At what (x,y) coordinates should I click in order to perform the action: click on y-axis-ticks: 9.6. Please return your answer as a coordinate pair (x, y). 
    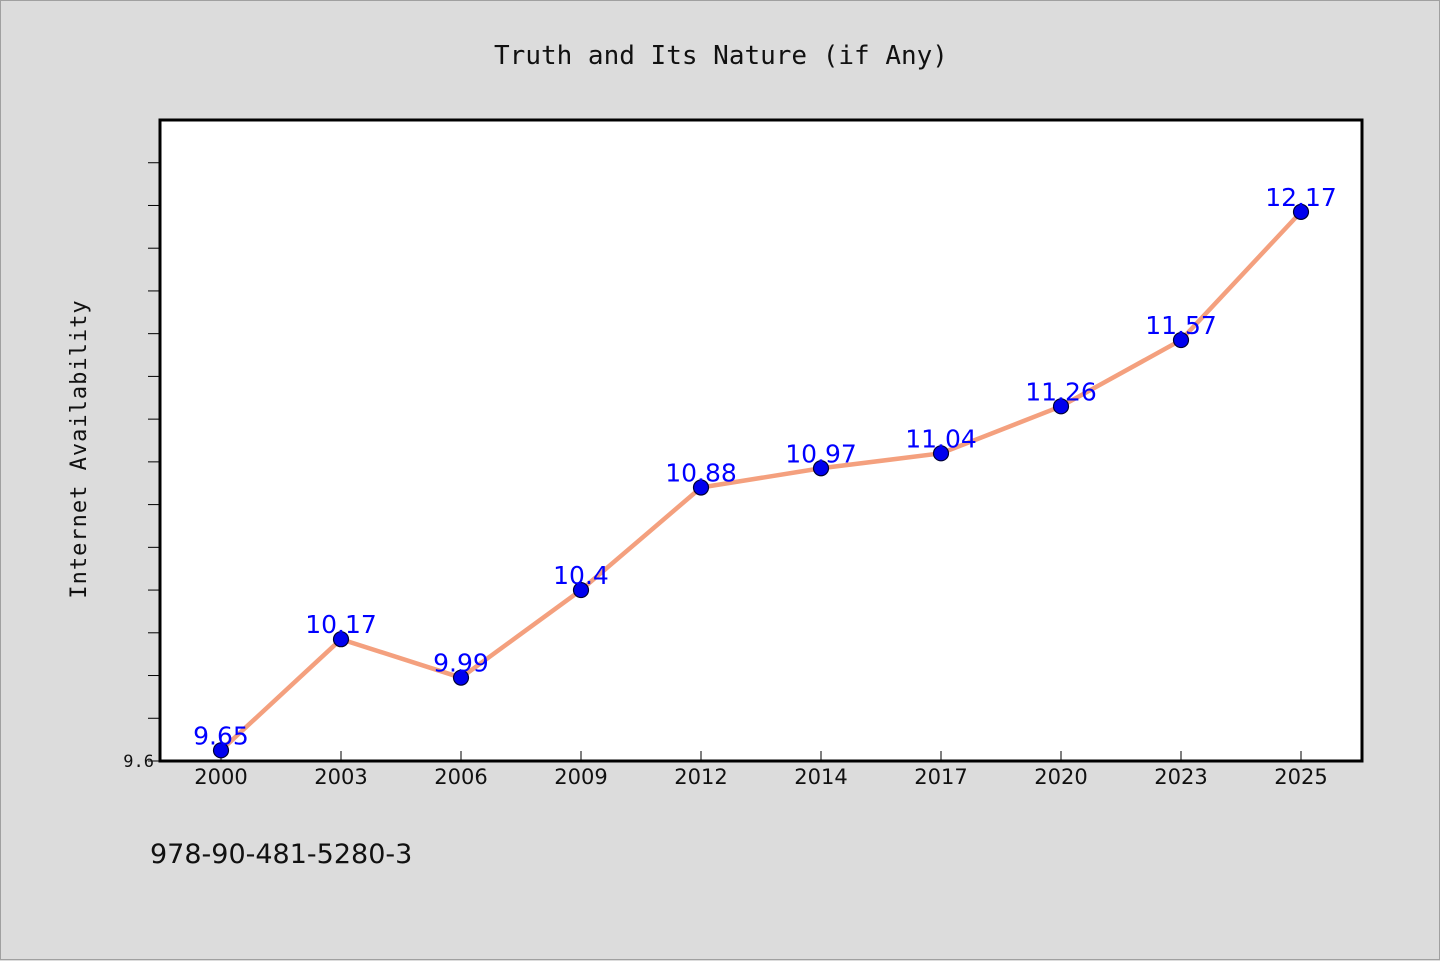
    Looking at the image, I should click on (141, 467).